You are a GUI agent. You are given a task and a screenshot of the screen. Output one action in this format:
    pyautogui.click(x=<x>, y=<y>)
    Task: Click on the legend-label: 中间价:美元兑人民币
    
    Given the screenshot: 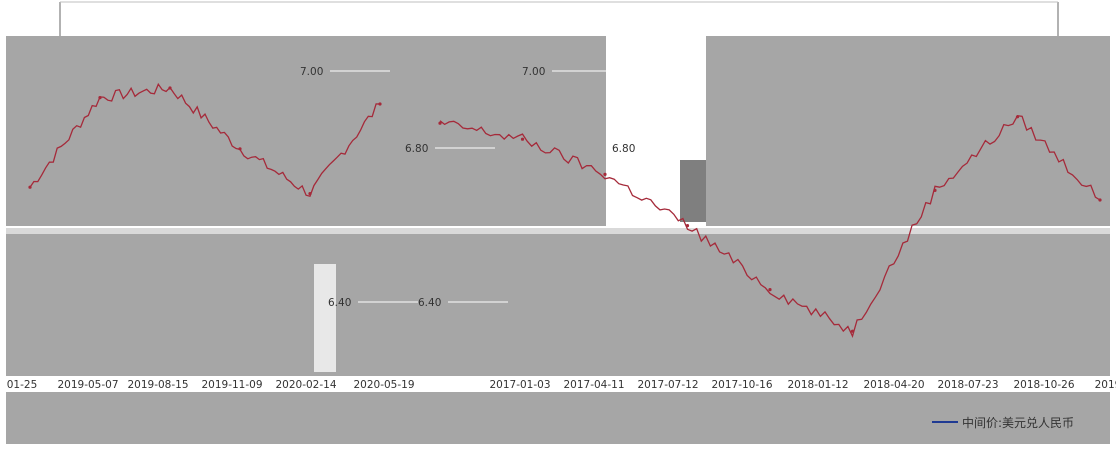 What is the action you would take?
    pyautogui.click(x=1018, y=422)
    